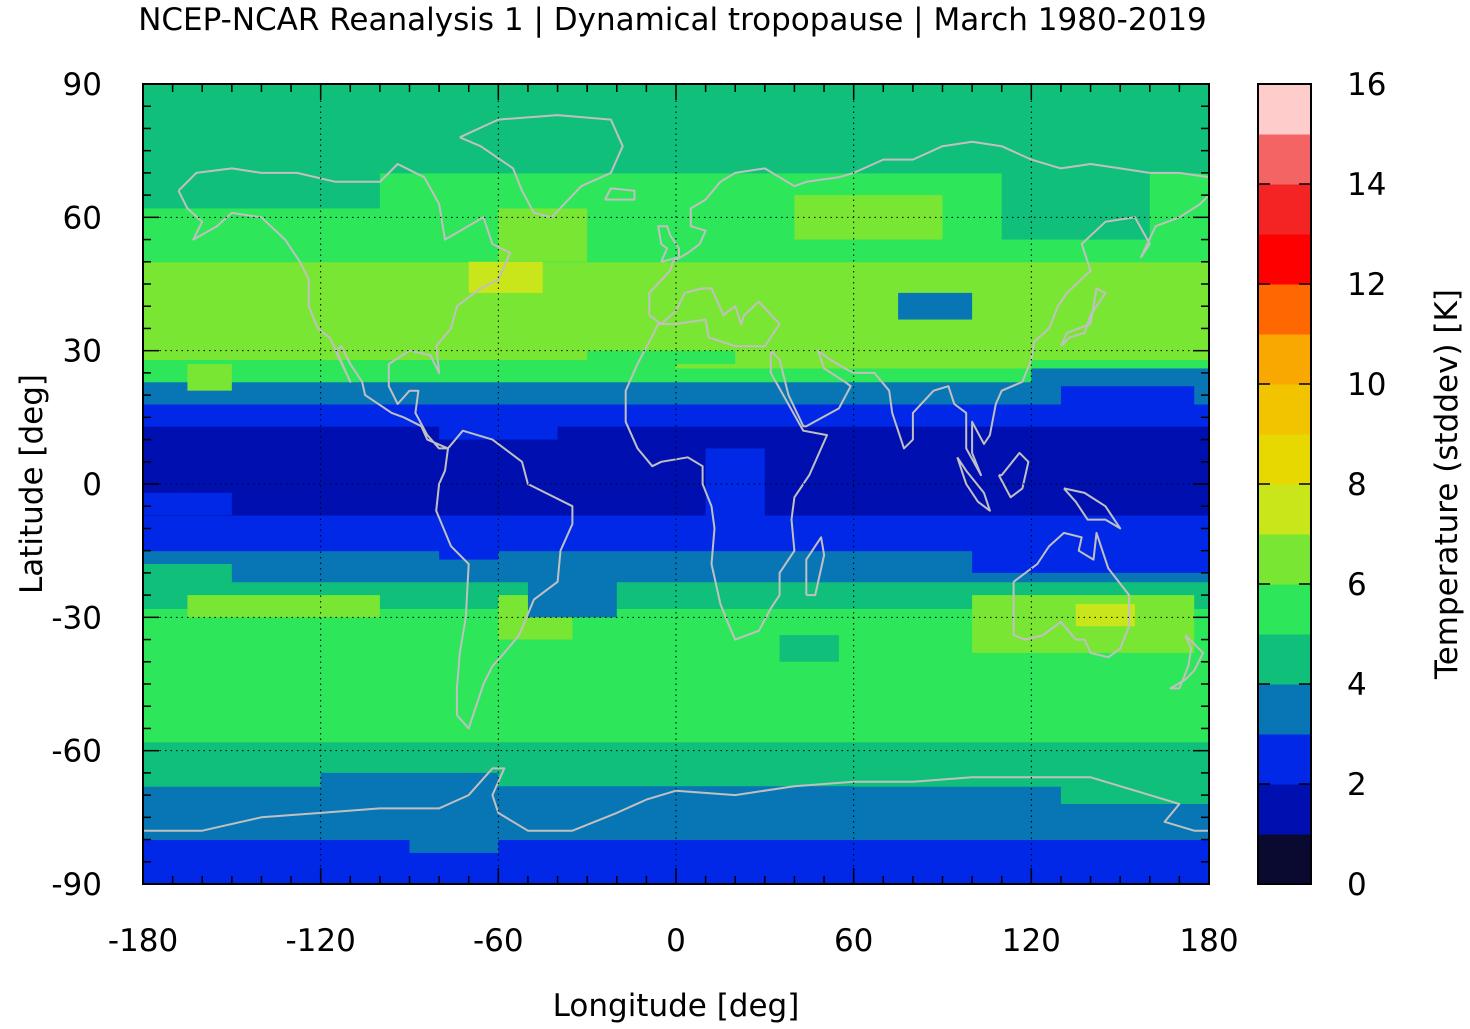  I want to click on coastline-sumatra, so click(973, 484).